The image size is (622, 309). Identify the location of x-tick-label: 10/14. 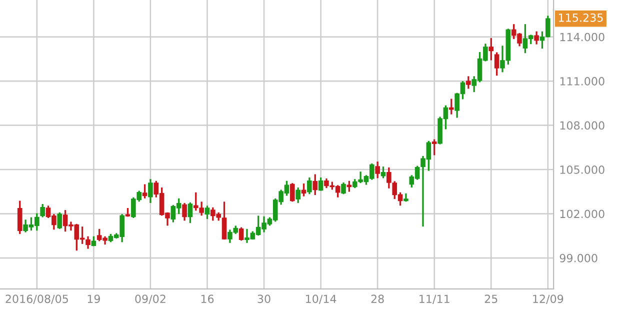
(321, 299).